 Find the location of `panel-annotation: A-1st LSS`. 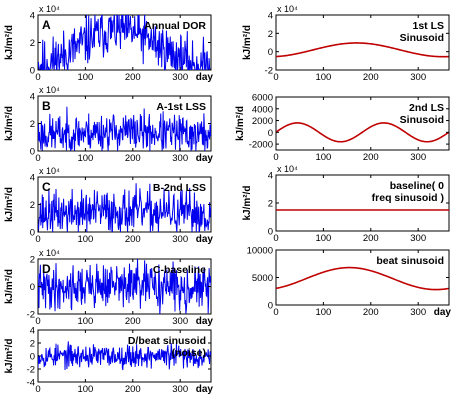

panel-annotation: A-1st LSS is located at coordinates (181, 107).